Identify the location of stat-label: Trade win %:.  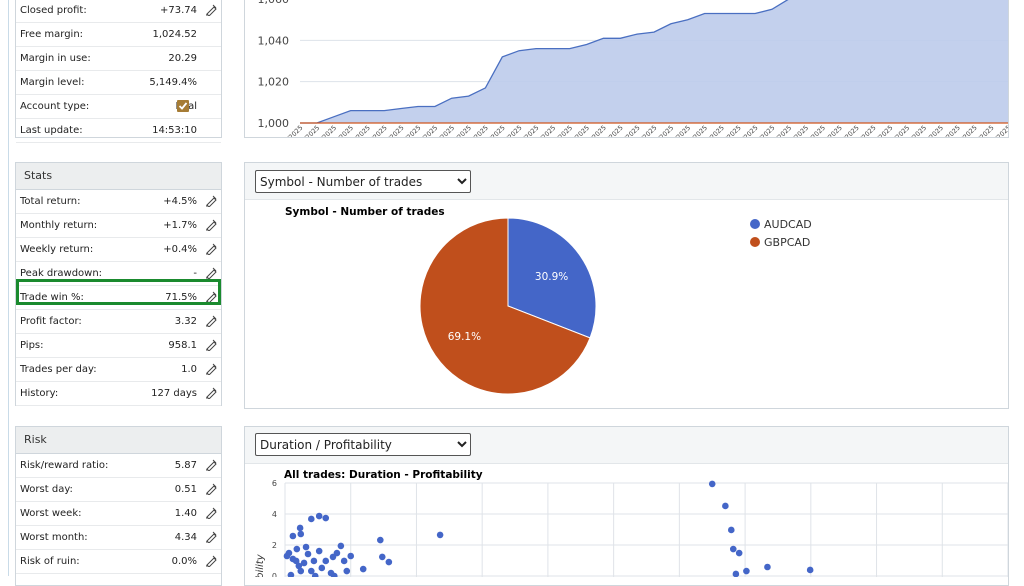
(52, 297).